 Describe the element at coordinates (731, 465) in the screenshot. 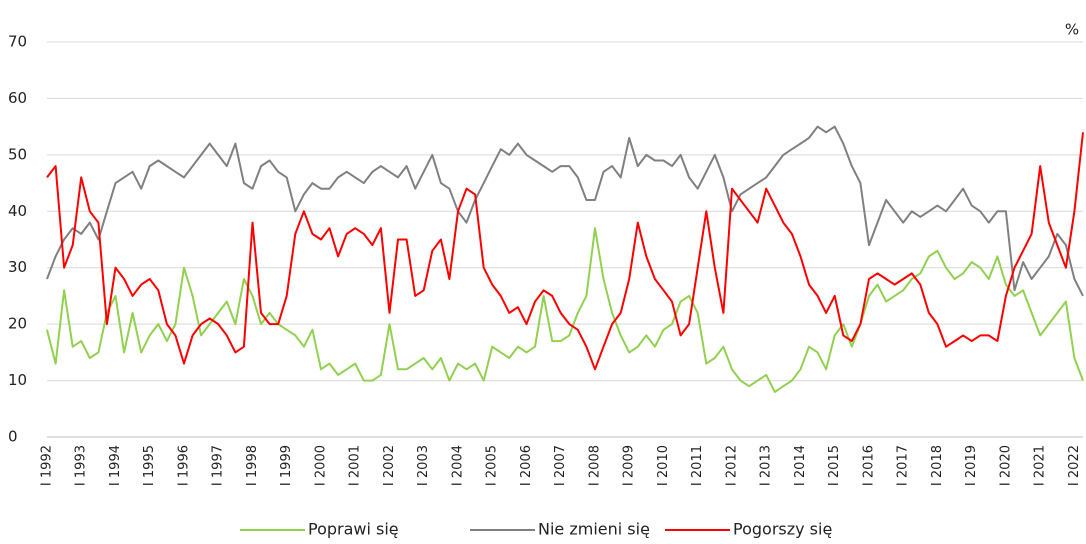

I see `x-tick-label: I 2012` at that location.